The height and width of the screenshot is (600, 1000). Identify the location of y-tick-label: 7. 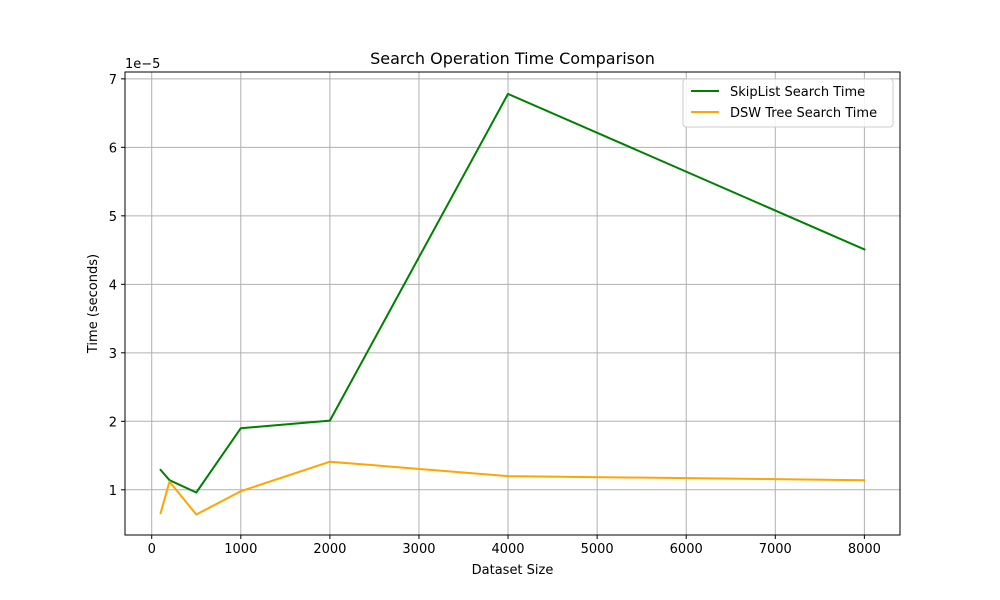
(113, 80).